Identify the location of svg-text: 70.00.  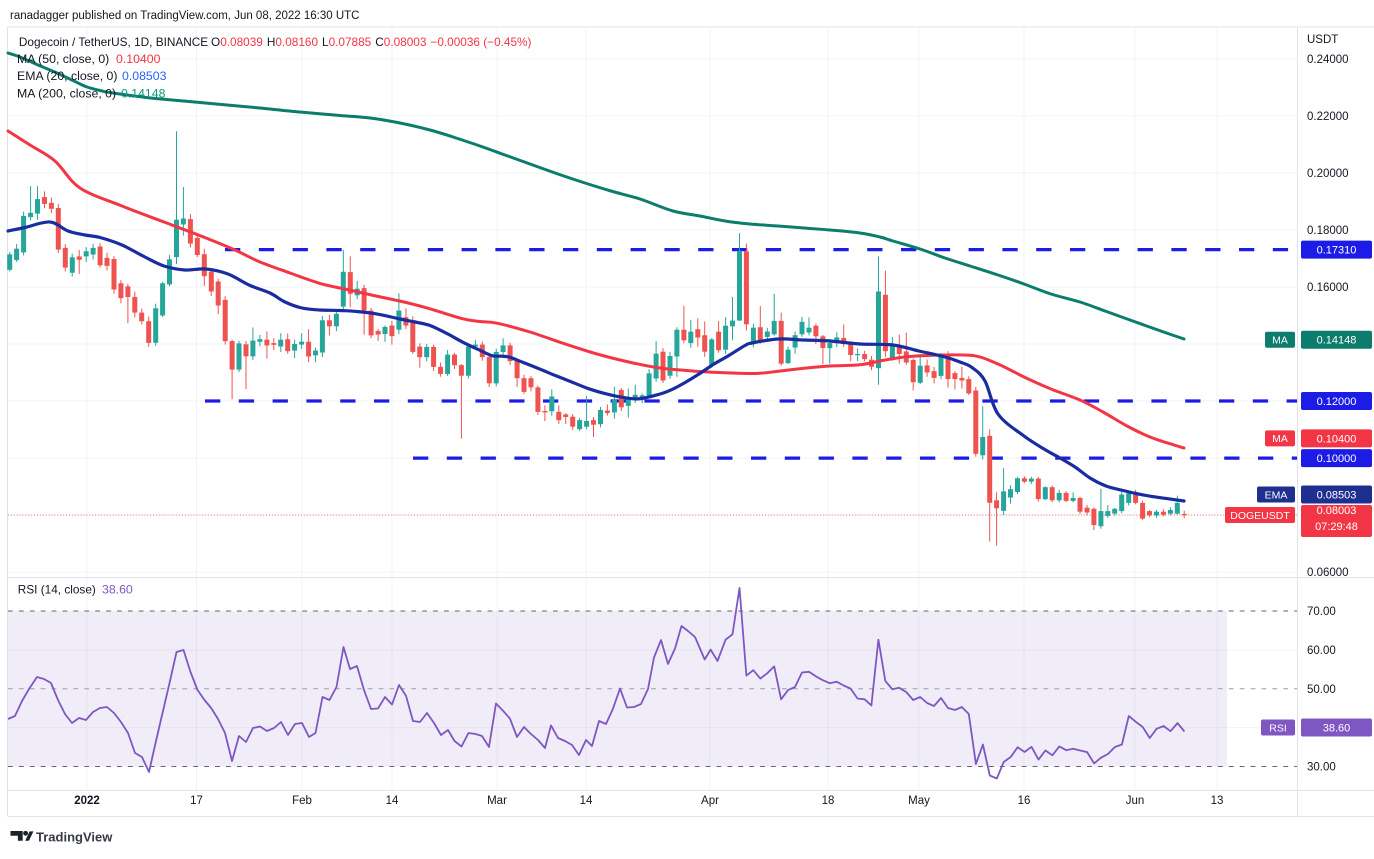
(1321, 612).